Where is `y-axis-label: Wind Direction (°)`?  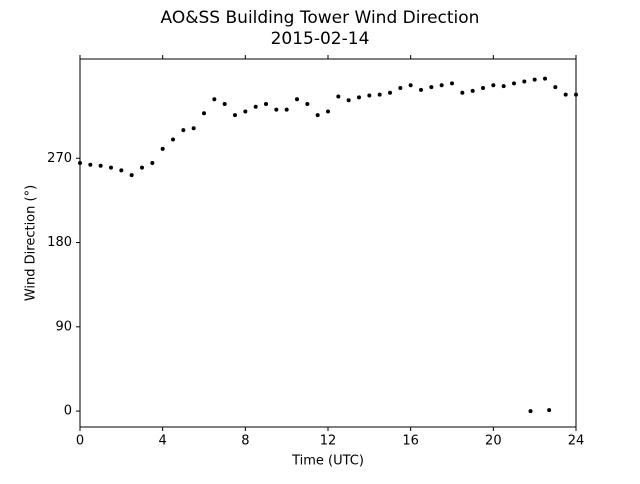 y-axis-label: Wind Direction (°) is located at coordinates (31, 243).